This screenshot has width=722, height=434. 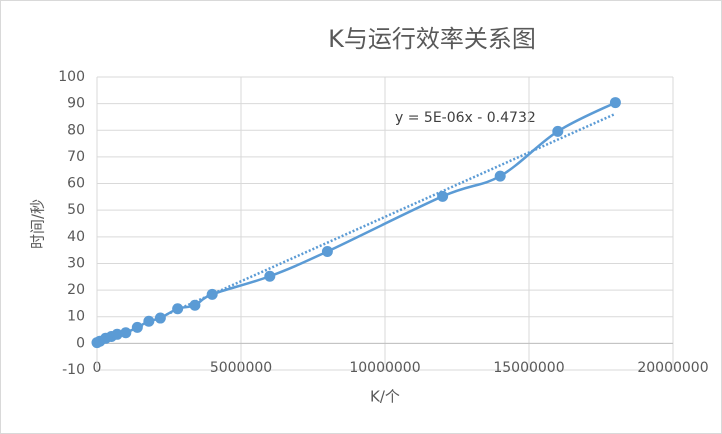 What do you see at coordinates (76, 317) in the screenshot?
I see `y-tick-label: 10` at bounding box center [76, 317].